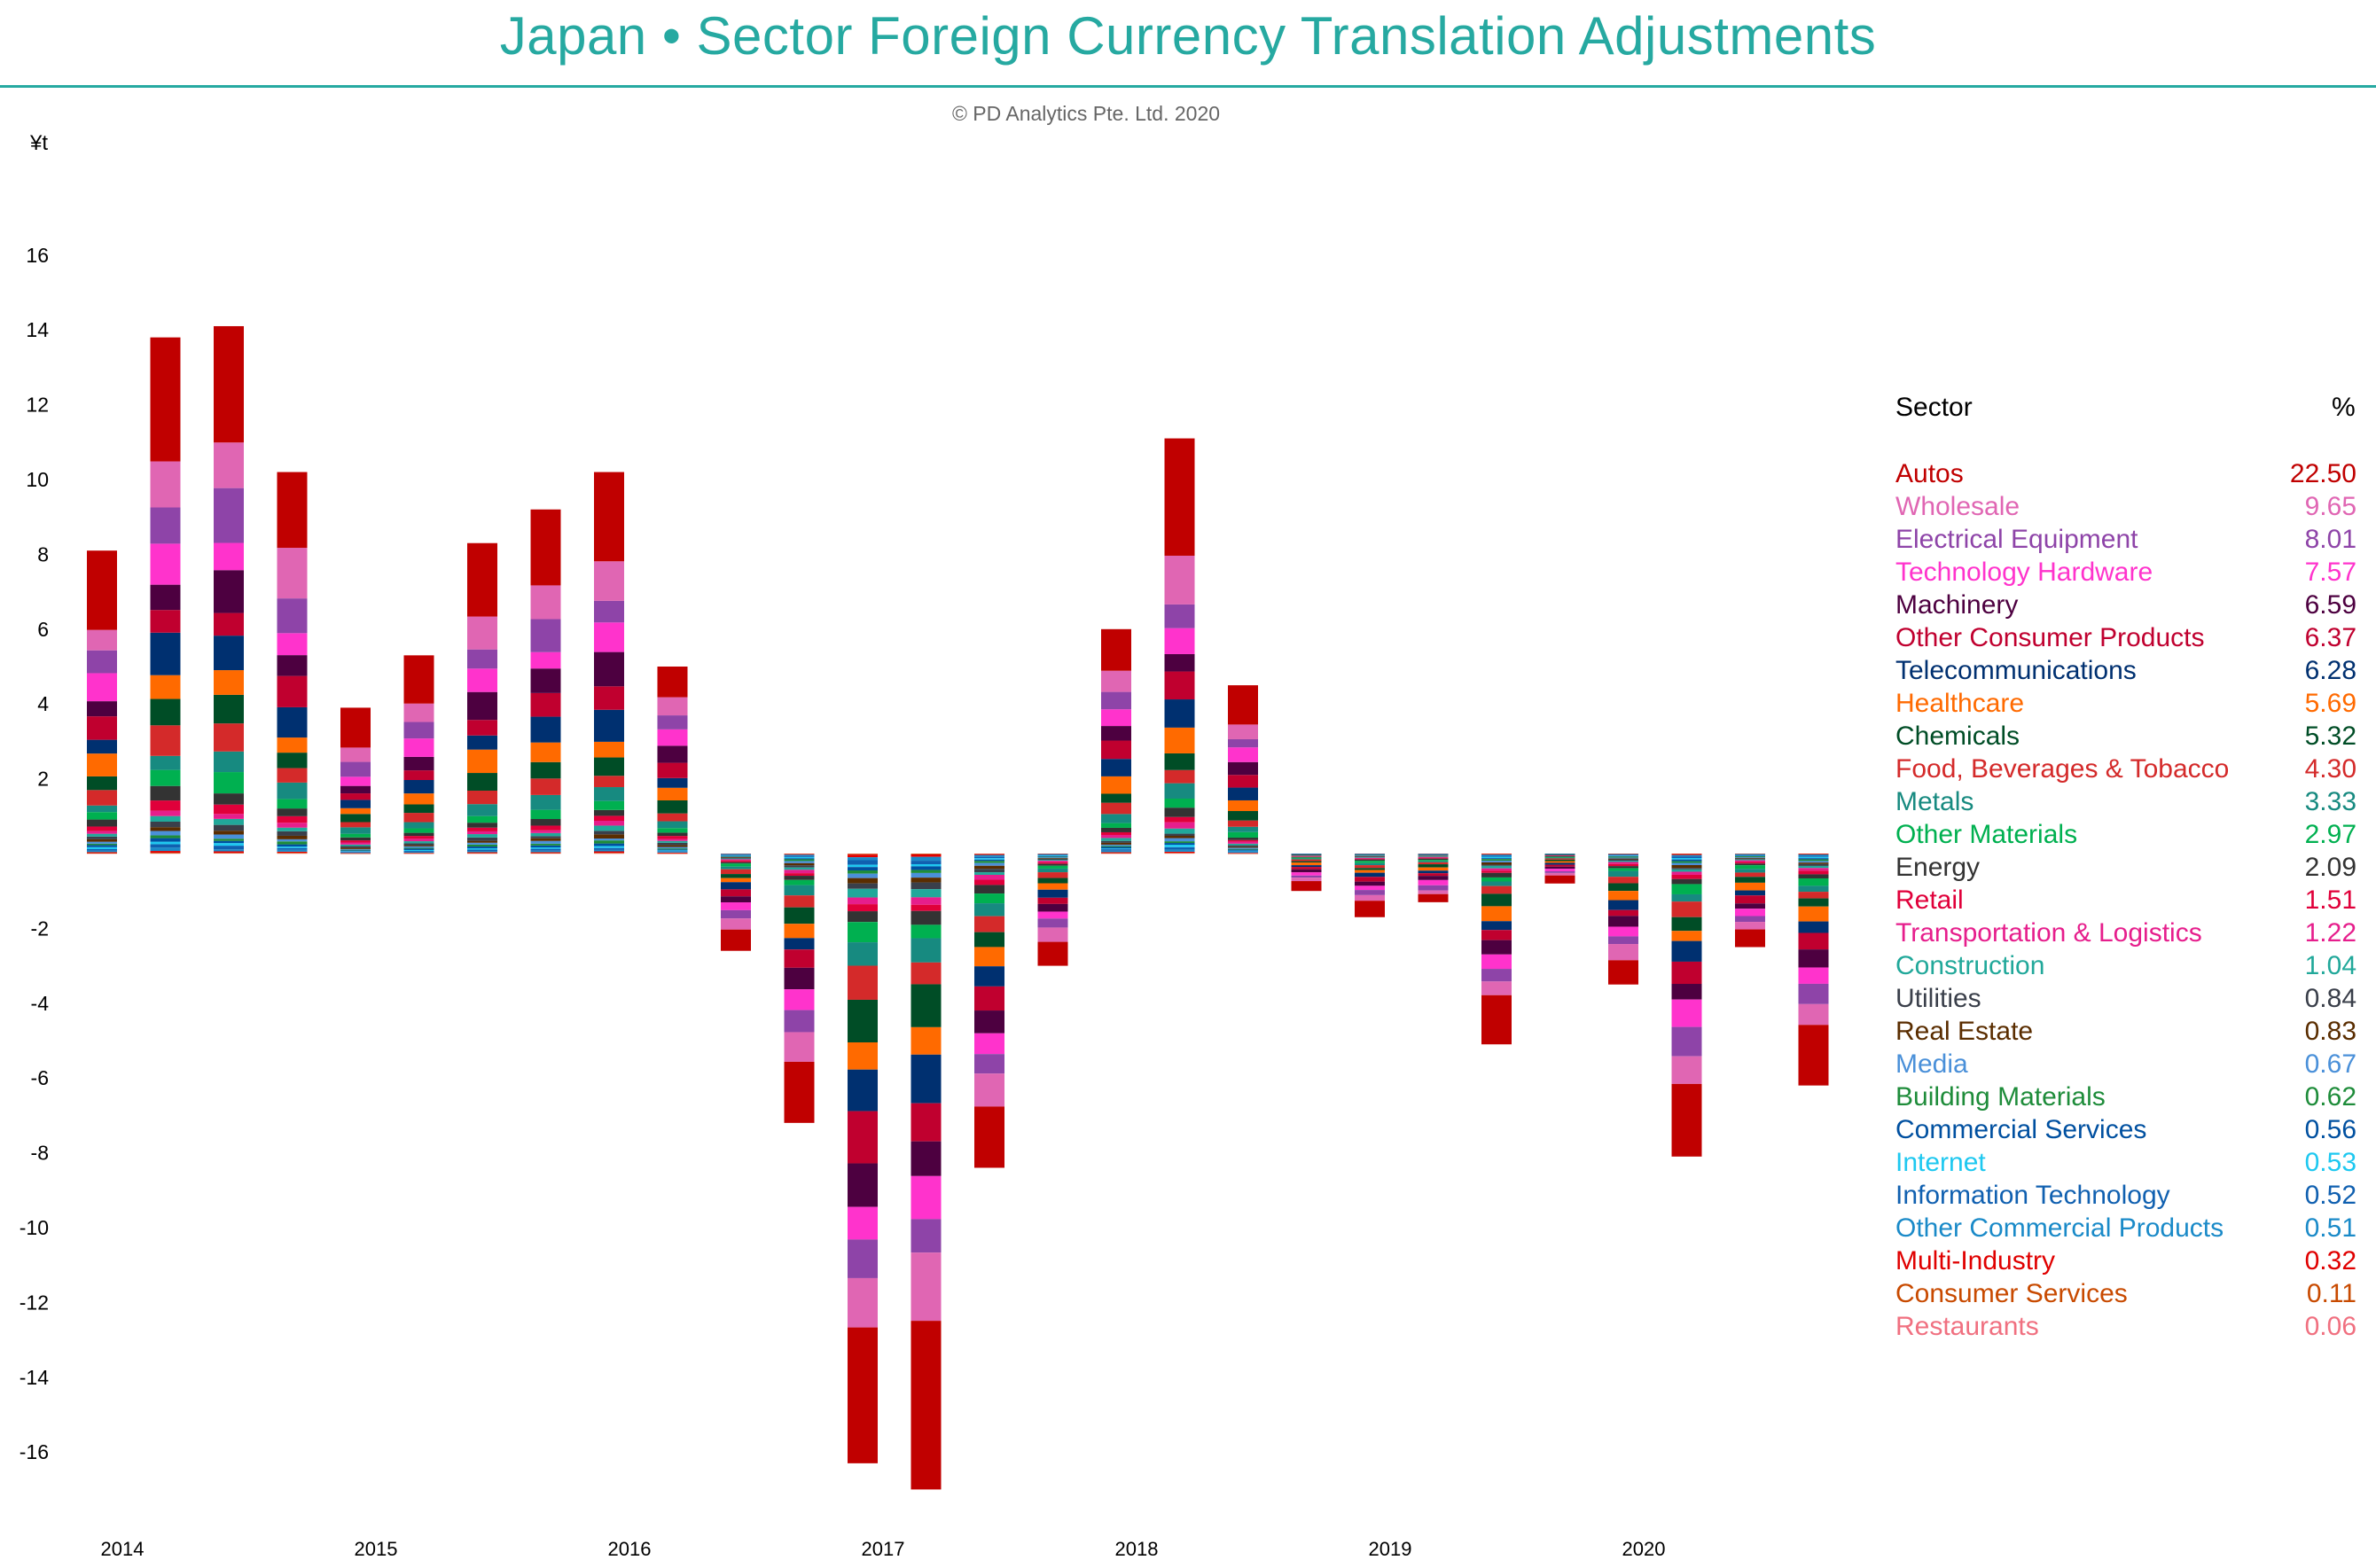  Describe the element at coordinates (2126, 1328) in the screenshot. I see `legend-item: Restaurants 0.06` at that location.